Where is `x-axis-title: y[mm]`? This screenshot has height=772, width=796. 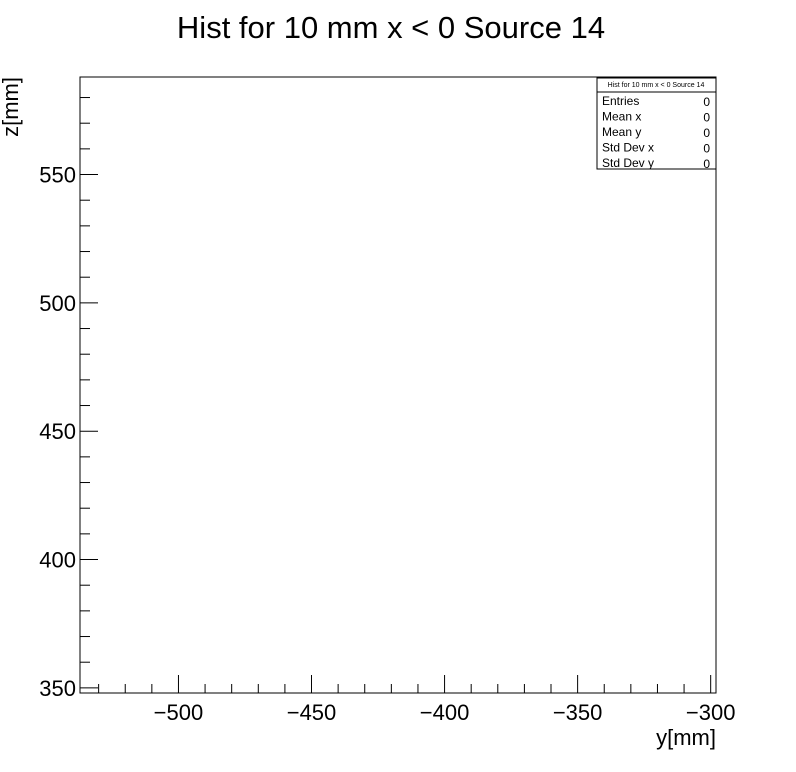
x-axis-title: y[mm] is located at coordinates (686, 737).